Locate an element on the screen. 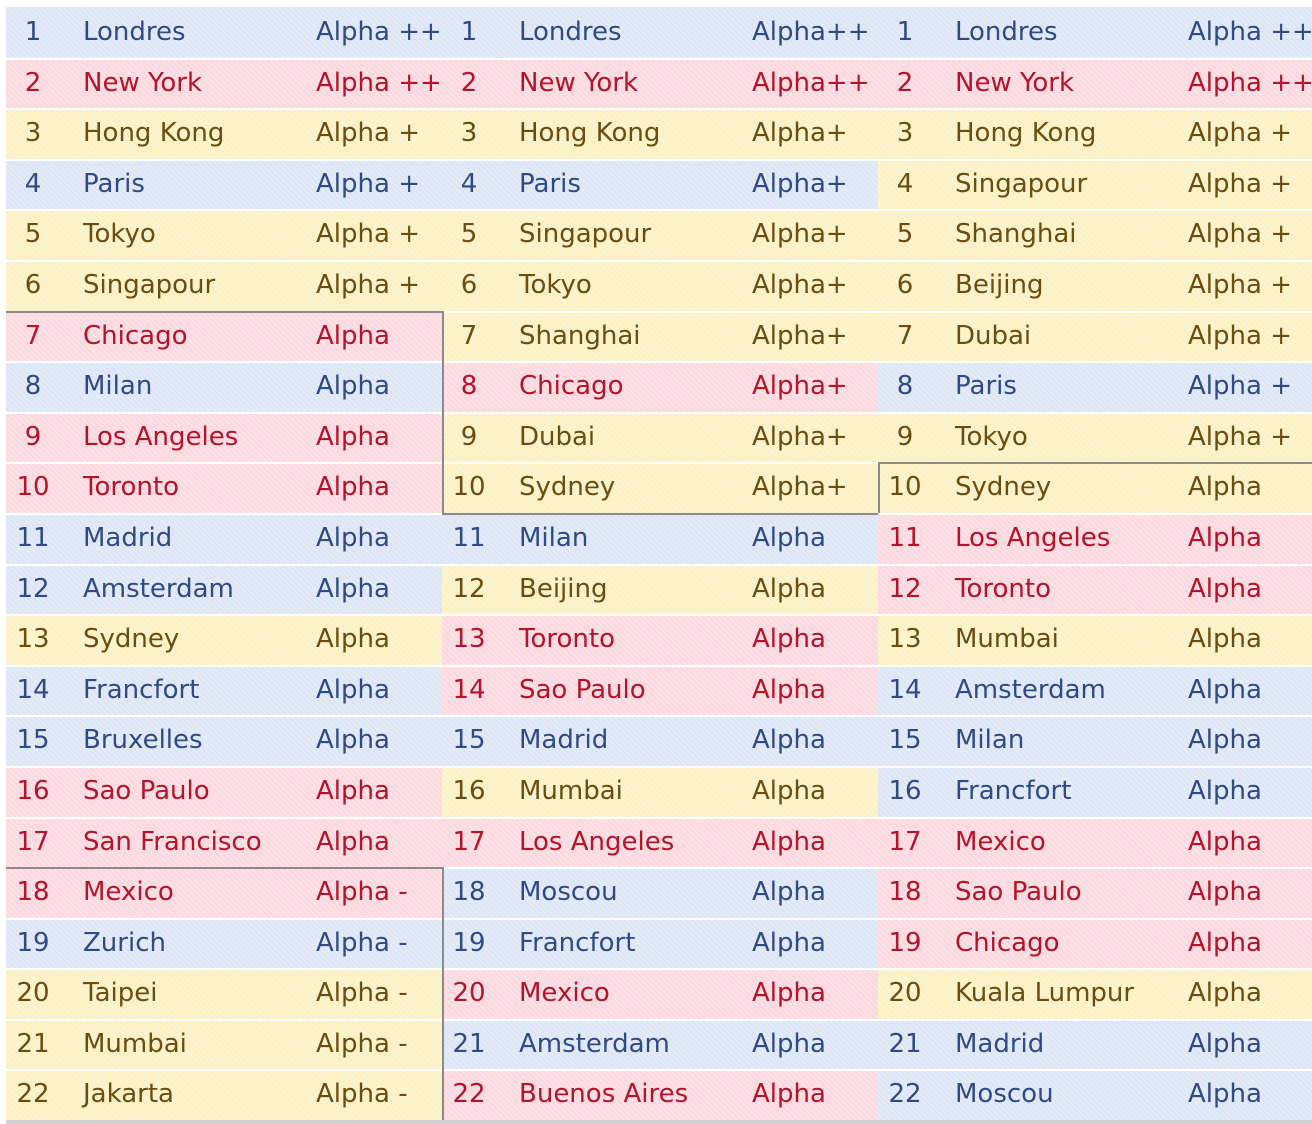  rank-number: 22 is located at coordinates (905, 1094).